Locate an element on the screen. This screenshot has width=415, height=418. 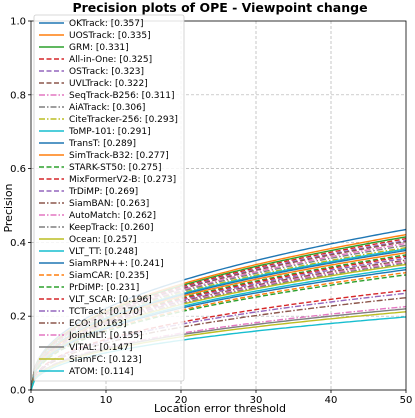
legend-label: SiamFC: [0.123] is located at coordinates (105, 360).